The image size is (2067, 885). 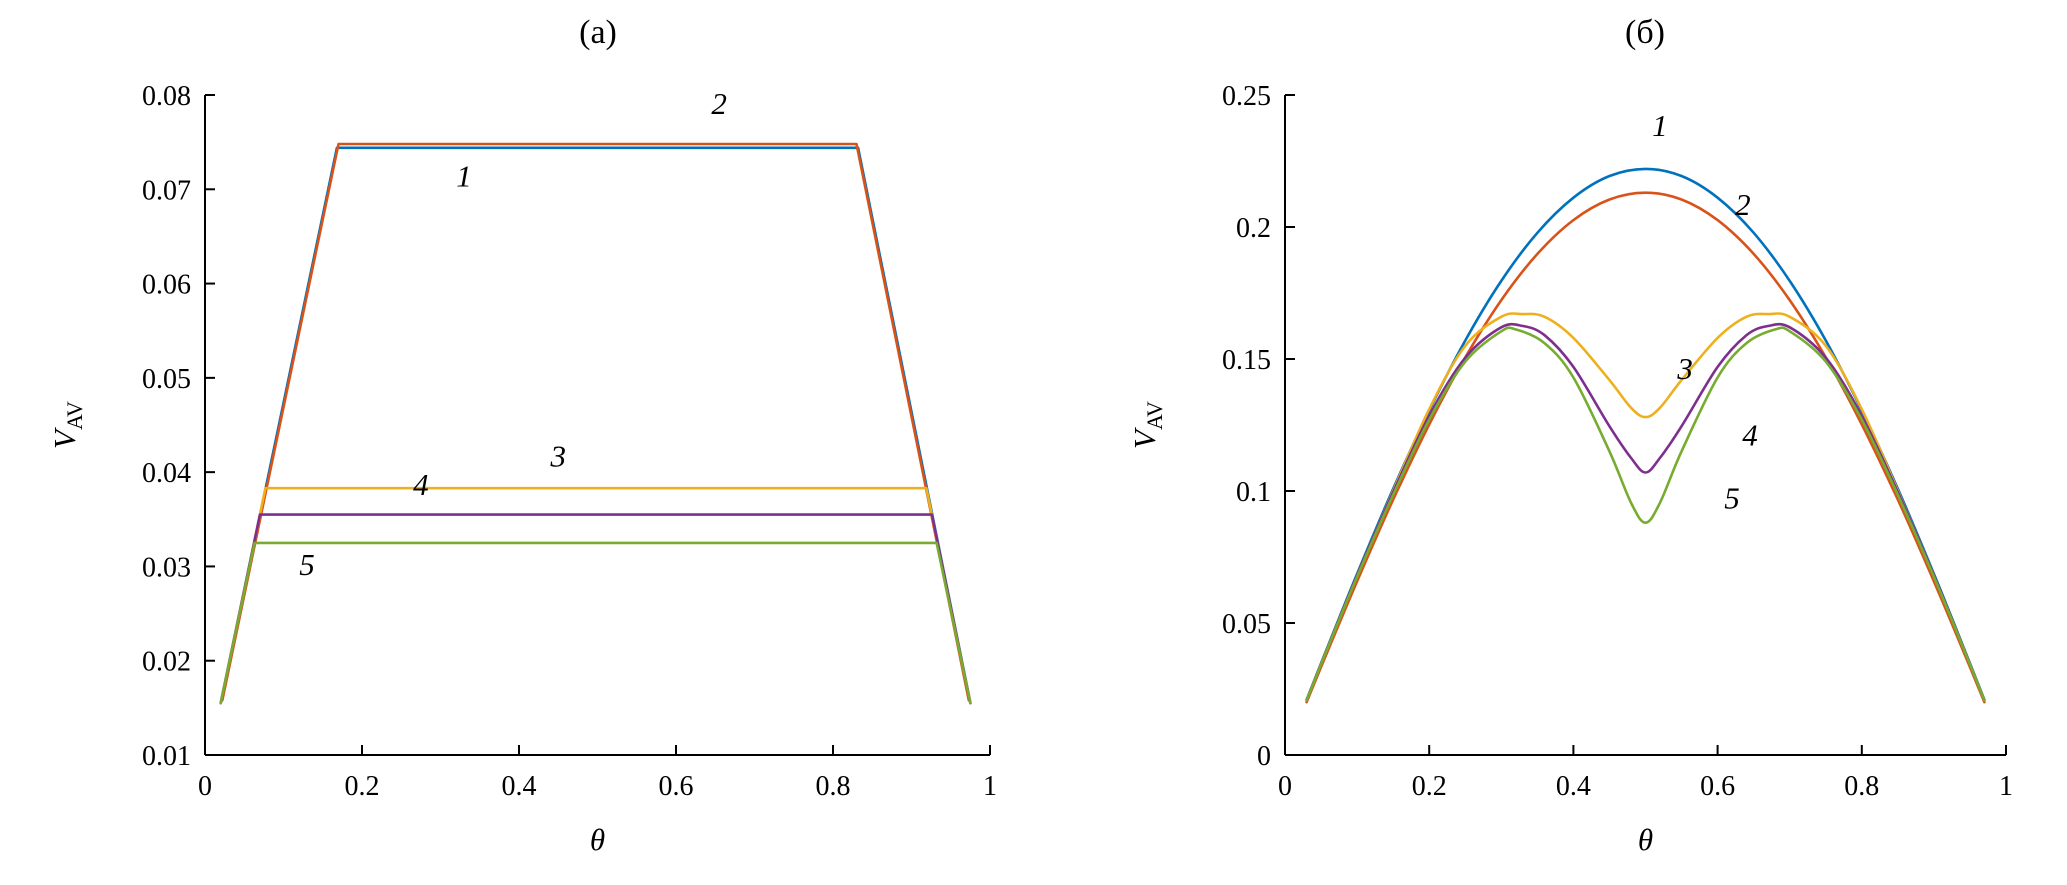 I want to click on y-tick-label: 0.1, so click(x=1253, y=492).